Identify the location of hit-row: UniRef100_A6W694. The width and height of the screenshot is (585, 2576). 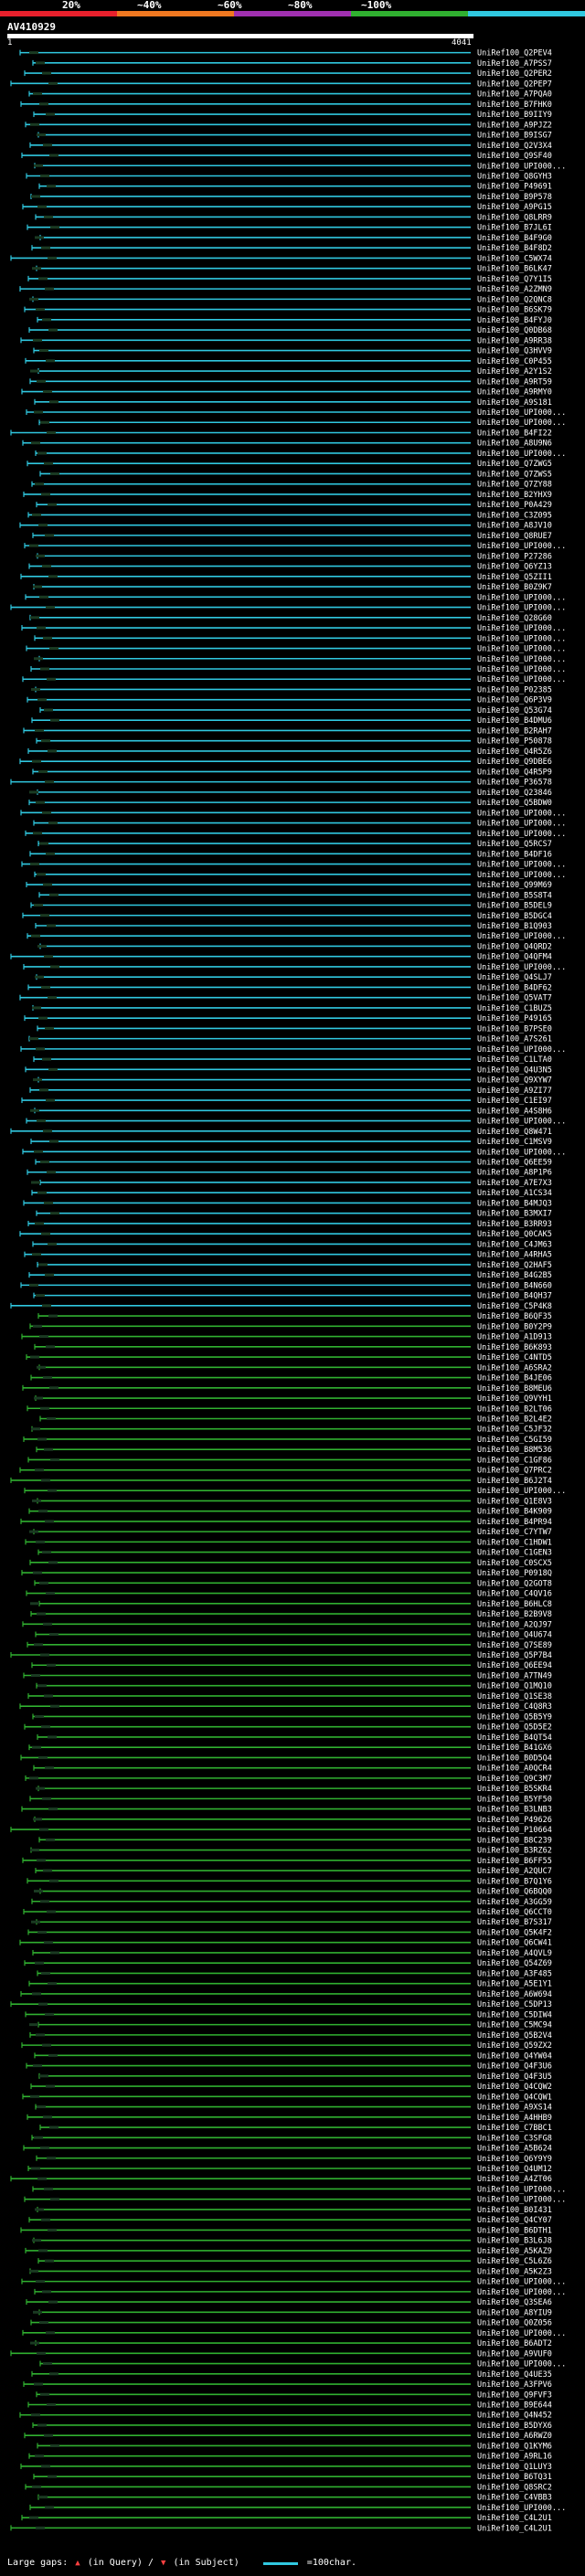
(286, 1994).